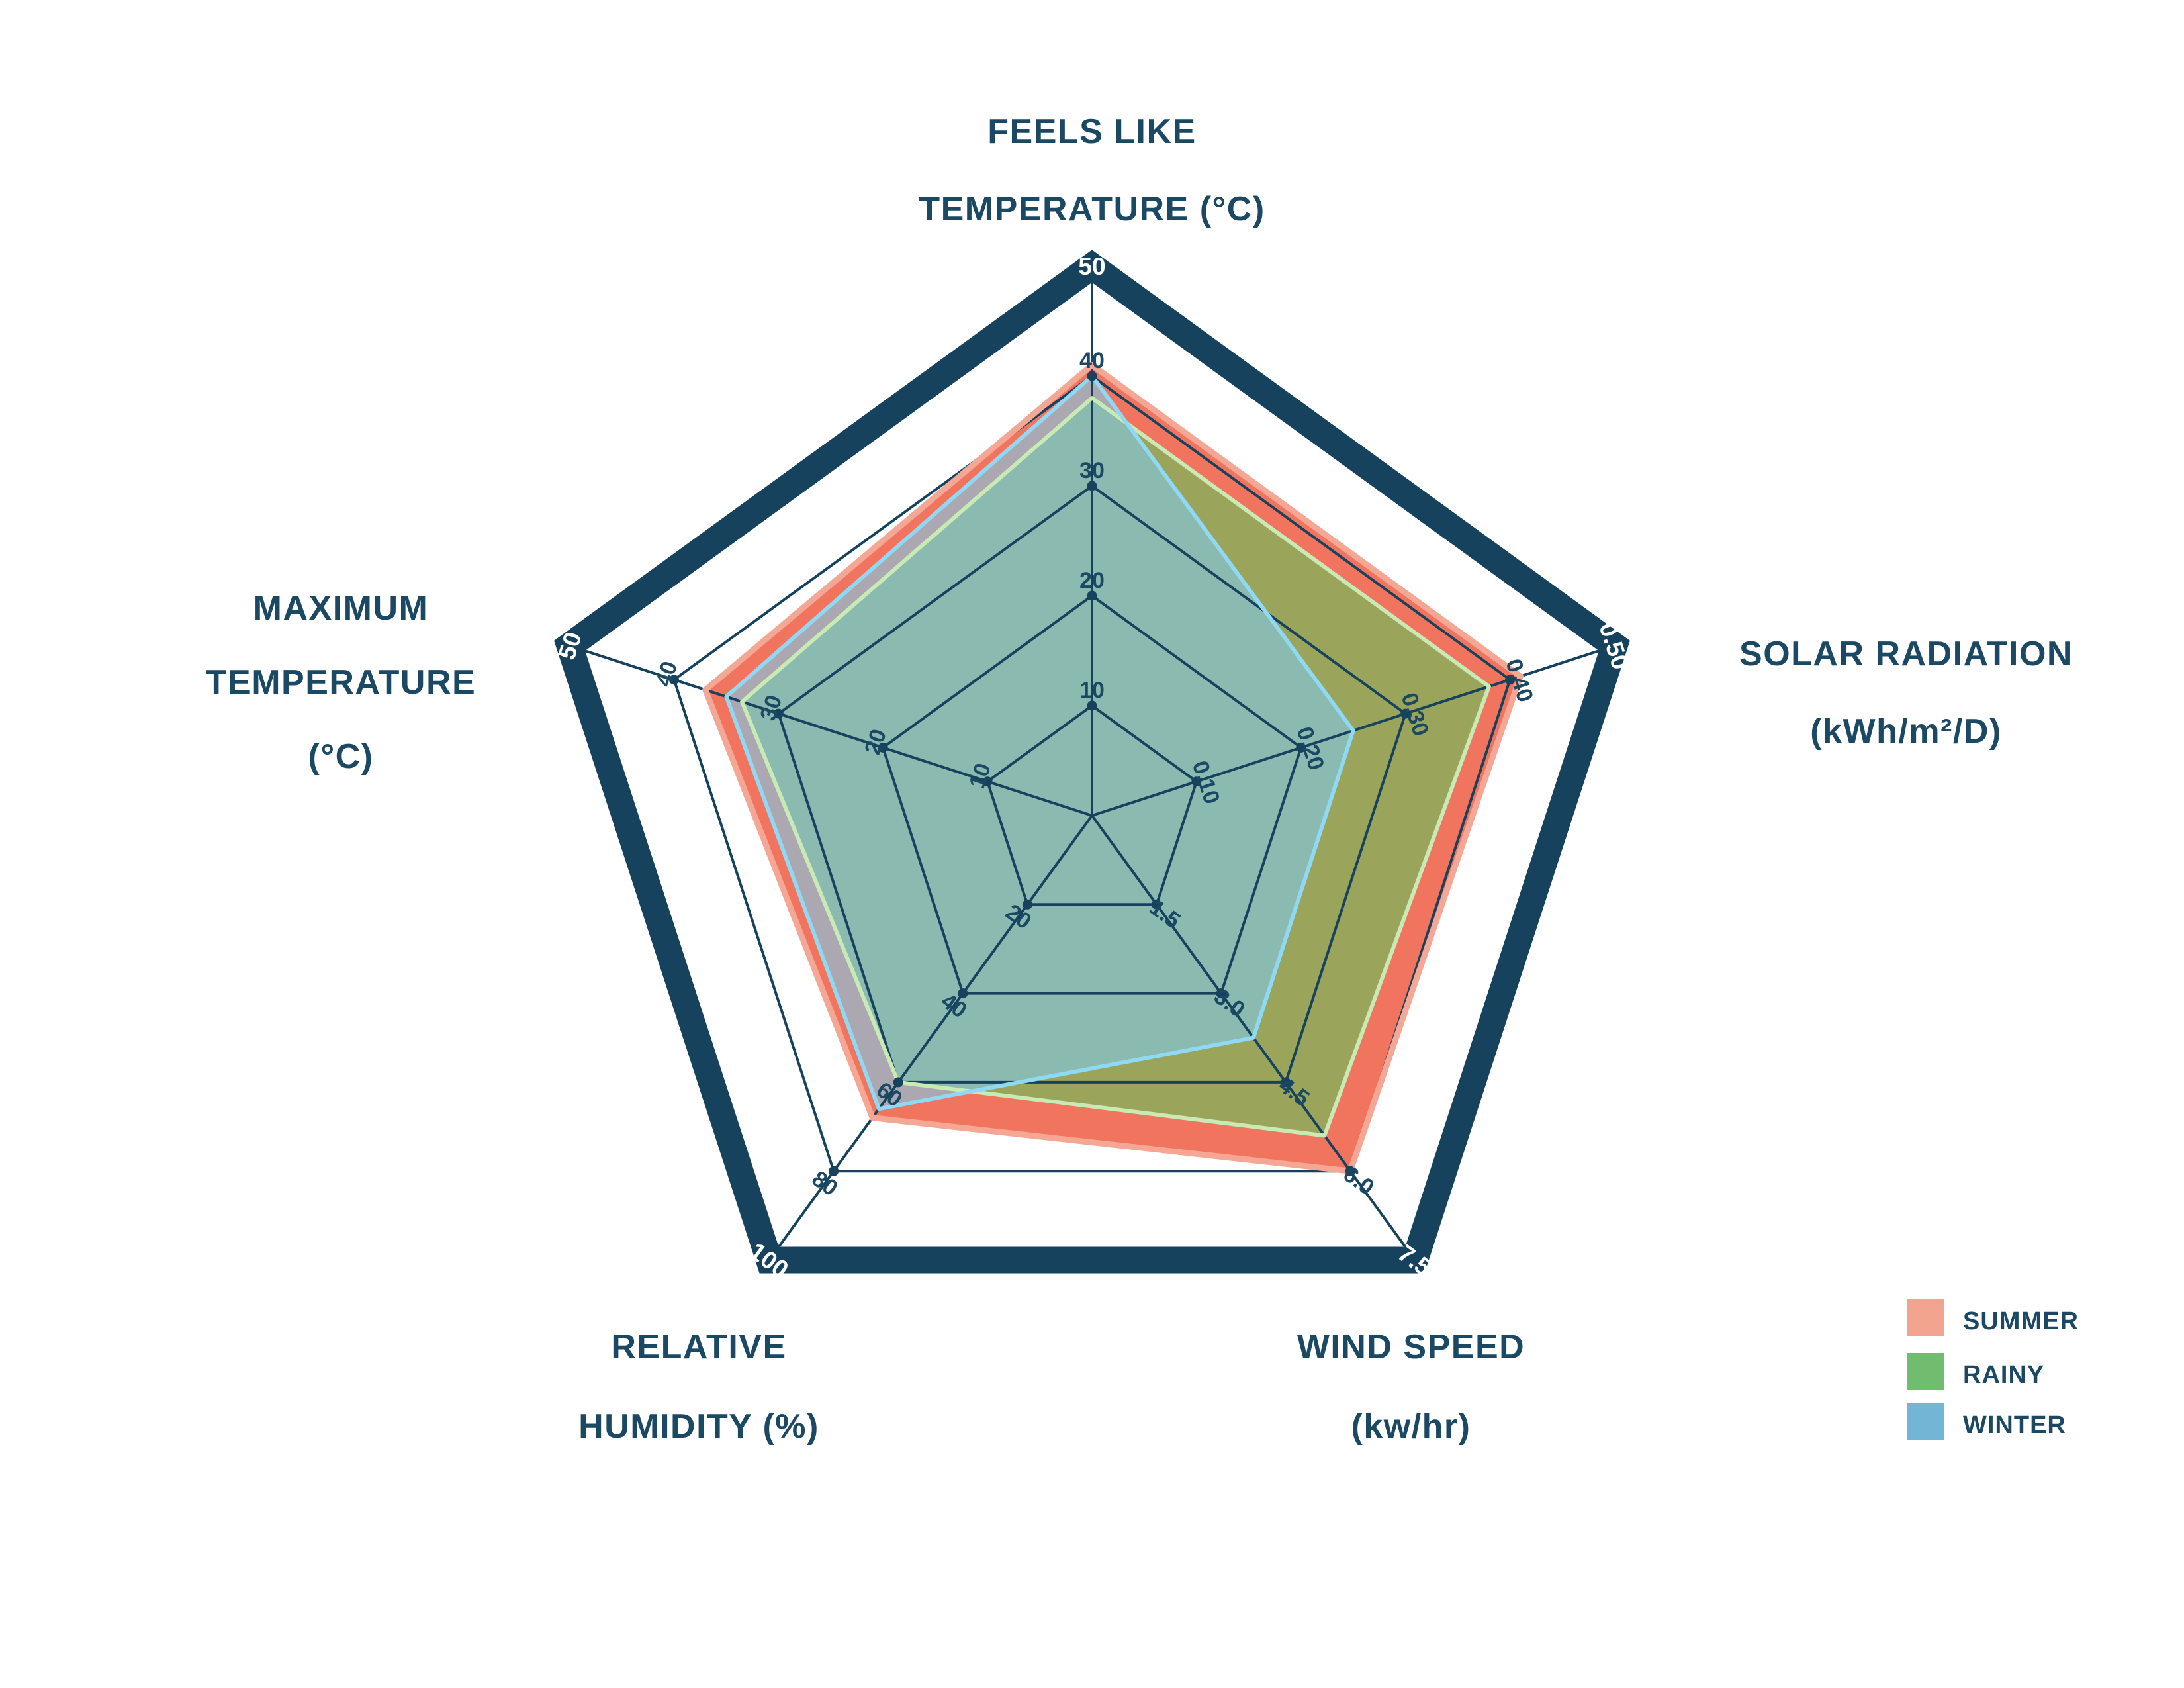 The image size is (2184, 1688). What do you see at coordinates (1092, 470) in the screenshot?
I see `tick-label: 30` at bounding box center [1092, 470].